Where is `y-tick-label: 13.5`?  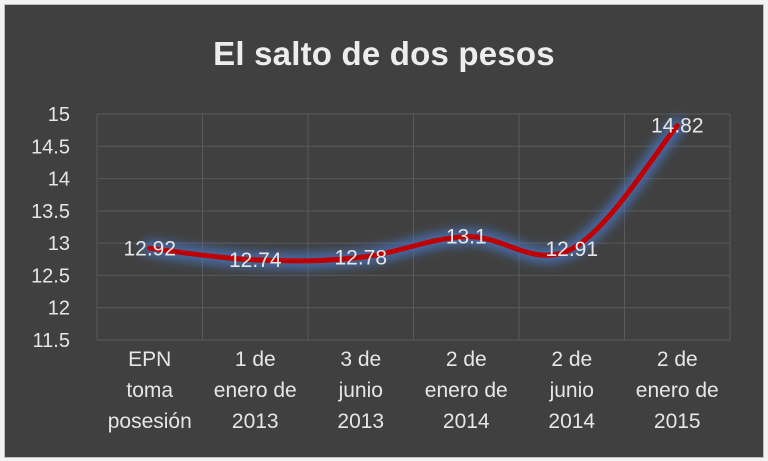
y-tick-label: 13.5 is located at coordinates (50, 212).